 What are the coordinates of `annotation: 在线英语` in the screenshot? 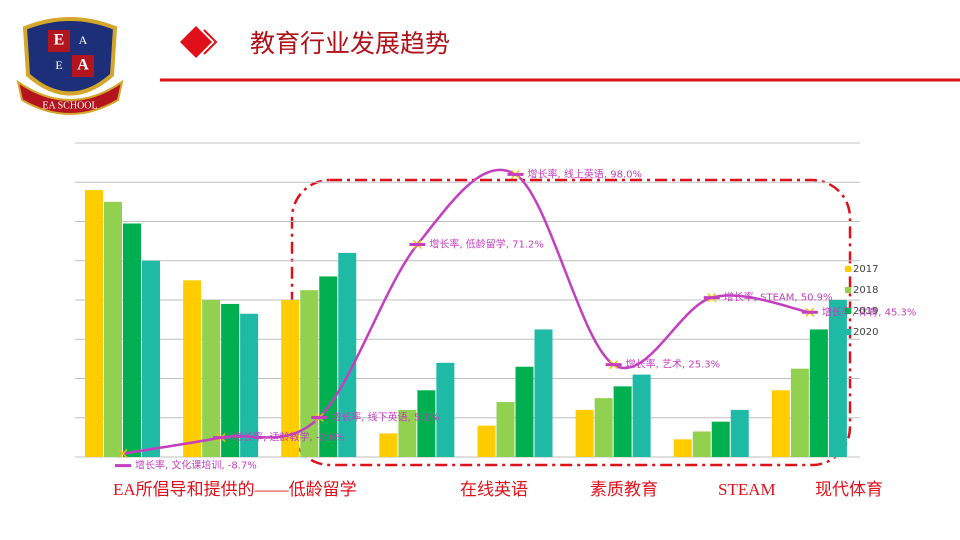 It's located at (494, 489).